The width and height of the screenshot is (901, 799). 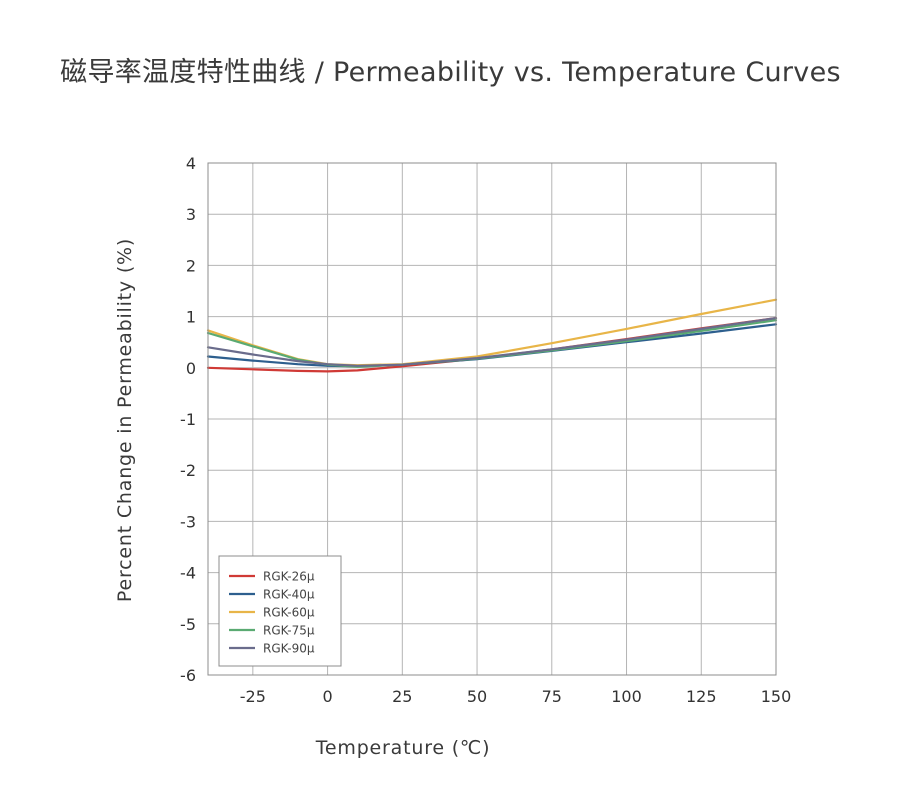 What do you see at coordinates (125, 420) in the screenshot?
I see `y-axis-title: Percent Change in Permeability (%)` at bounding box center [125, 420].